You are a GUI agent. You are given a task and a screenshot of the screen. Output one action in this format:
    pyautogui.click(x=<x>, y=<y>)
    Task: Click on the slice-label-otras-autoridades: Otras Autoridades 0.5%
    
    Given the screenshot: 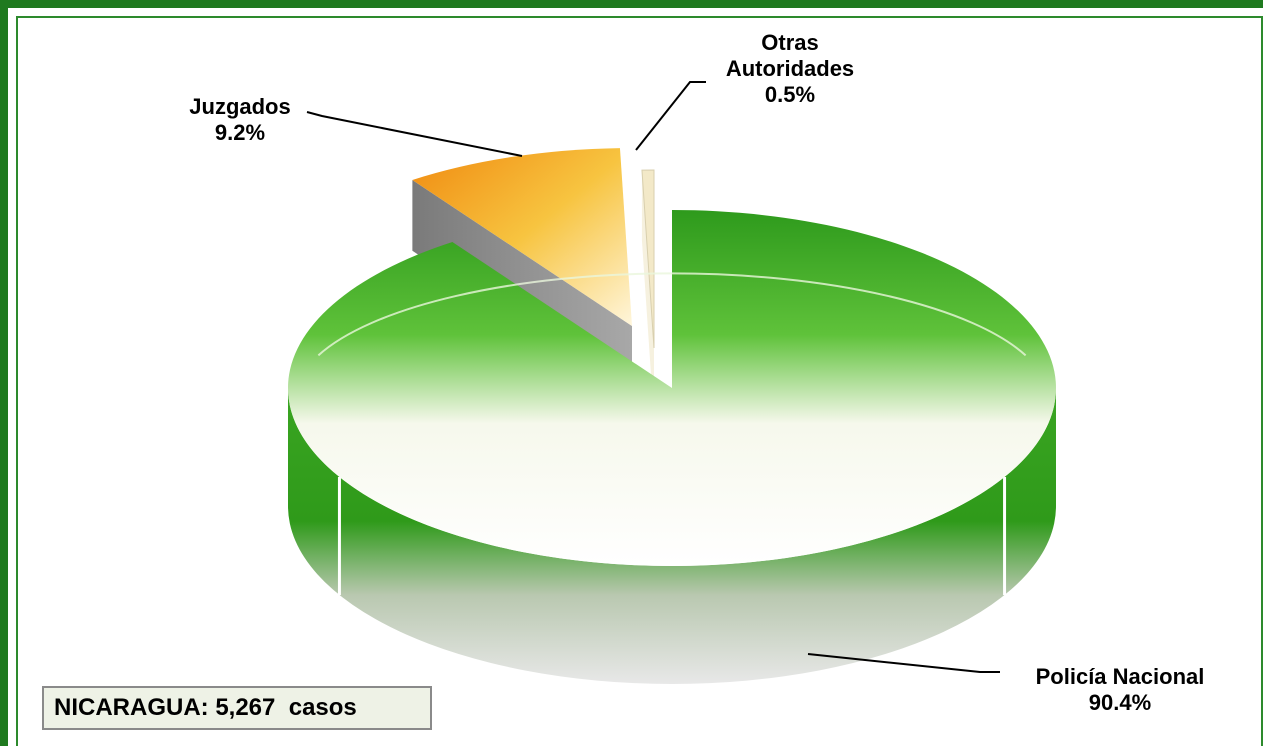 What is the action you would take?
    pyautogui.click(x=790, y=69)
    